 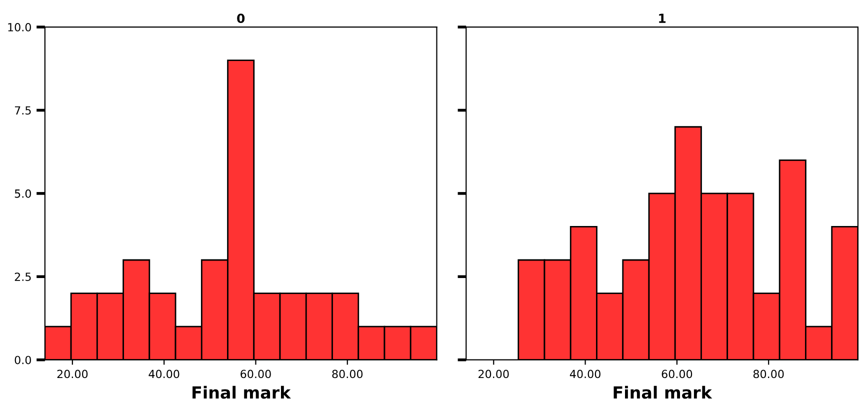 What do you see at coordinates (22, 360) in the screenshot?
I see `y-tick-label: 0.0` at bounding box center [22, 360].